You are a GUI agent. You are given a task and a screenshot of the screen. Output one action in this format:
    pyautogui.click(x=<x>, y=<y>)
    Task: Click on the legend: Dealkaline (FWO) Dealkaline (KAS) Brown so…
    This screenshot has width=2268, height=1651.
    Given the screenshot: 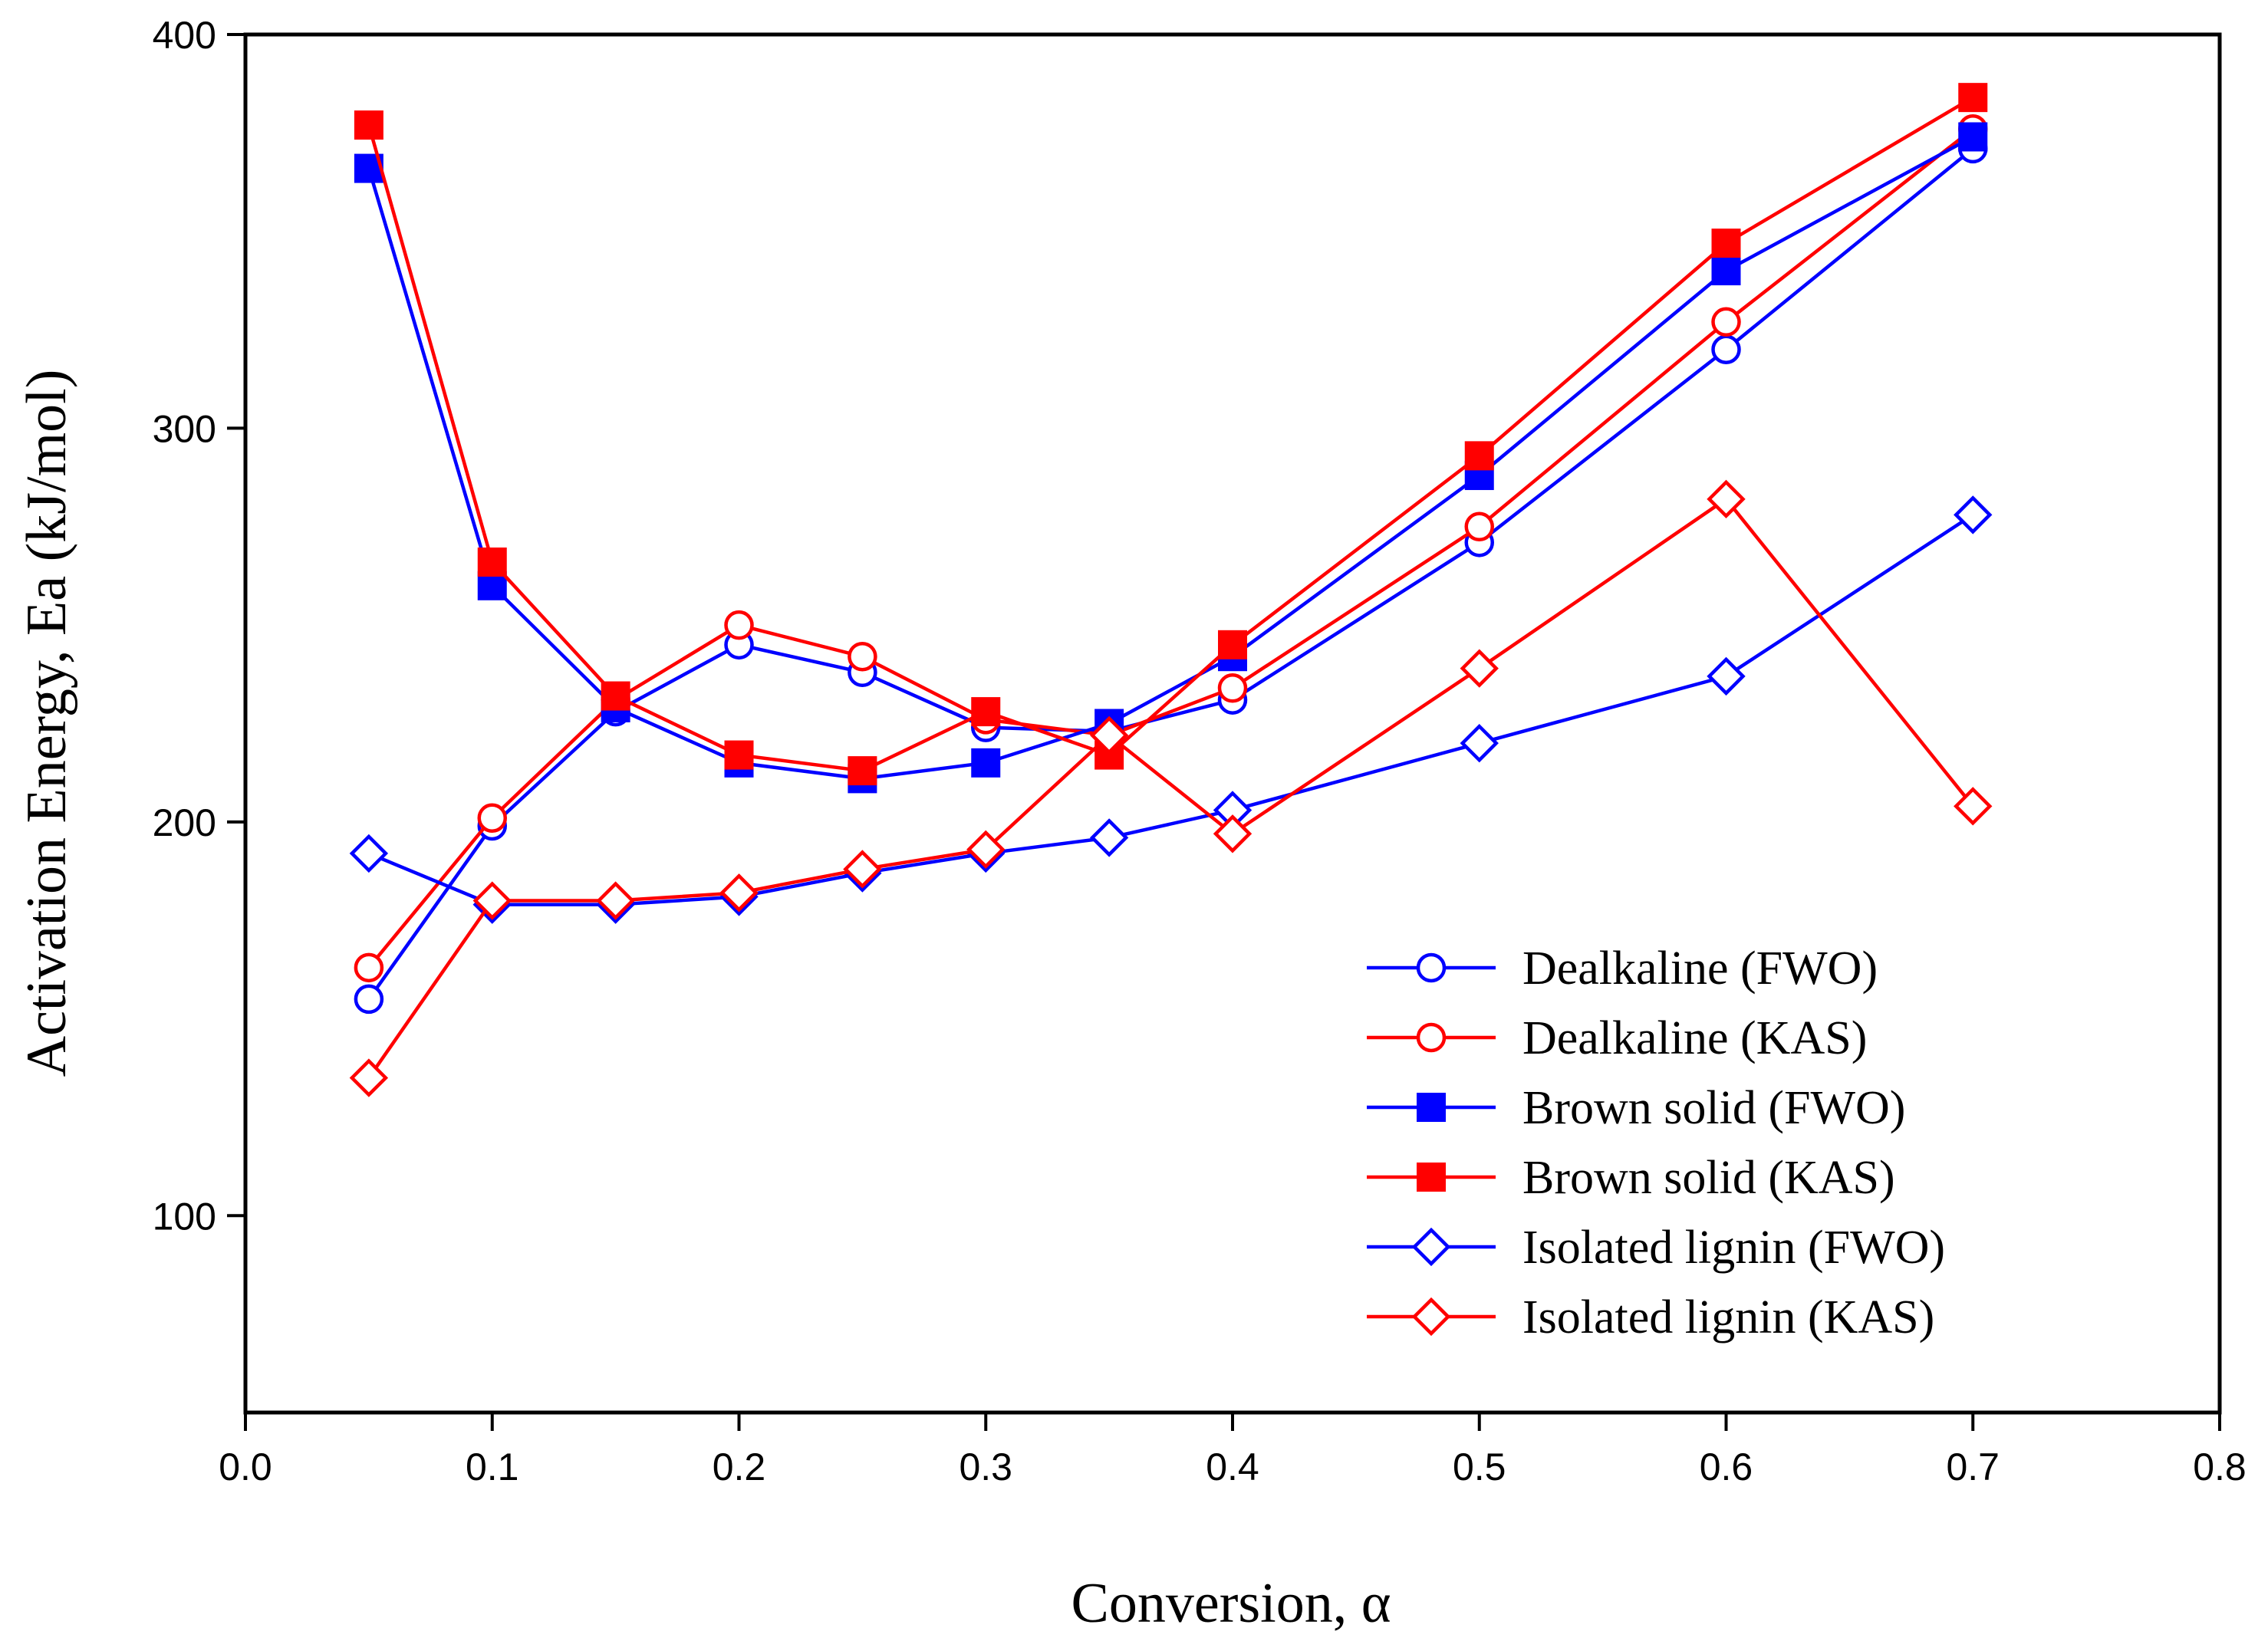 What is the action you would take?
    pyautogui.click(x=1656, y=1142)
    